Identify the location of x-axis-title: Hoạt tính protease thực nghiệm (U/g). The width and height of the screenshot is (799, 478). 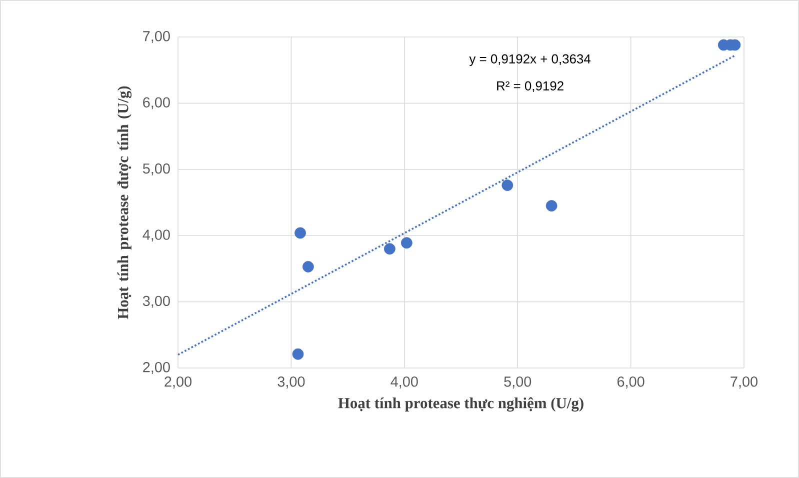
(461, 404).